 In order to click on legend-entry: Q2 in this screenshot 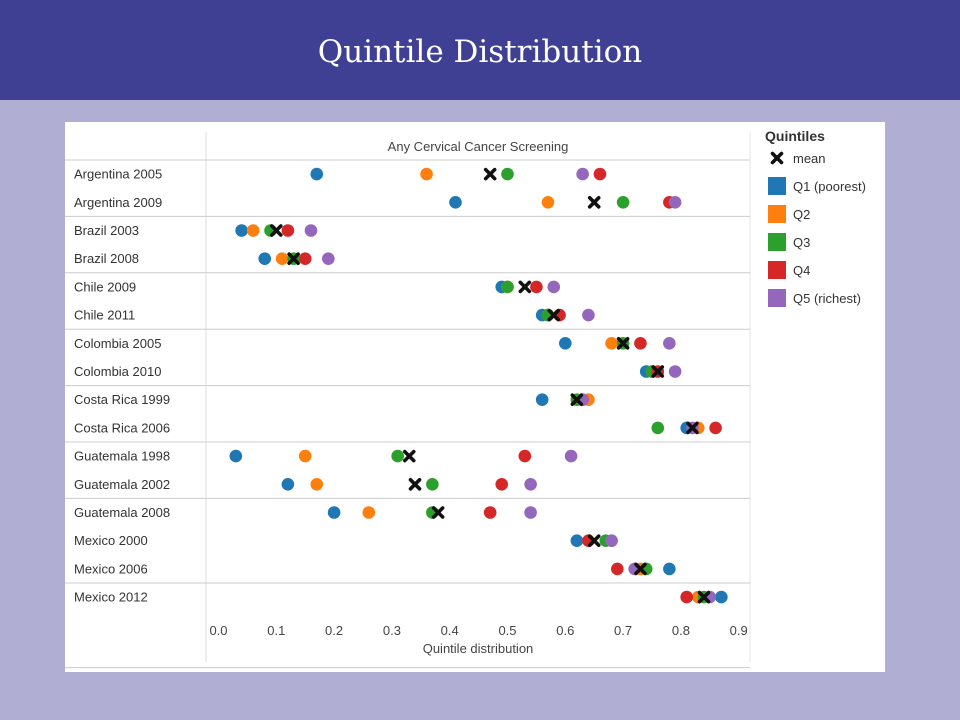, I will do `click(801, 214)`.